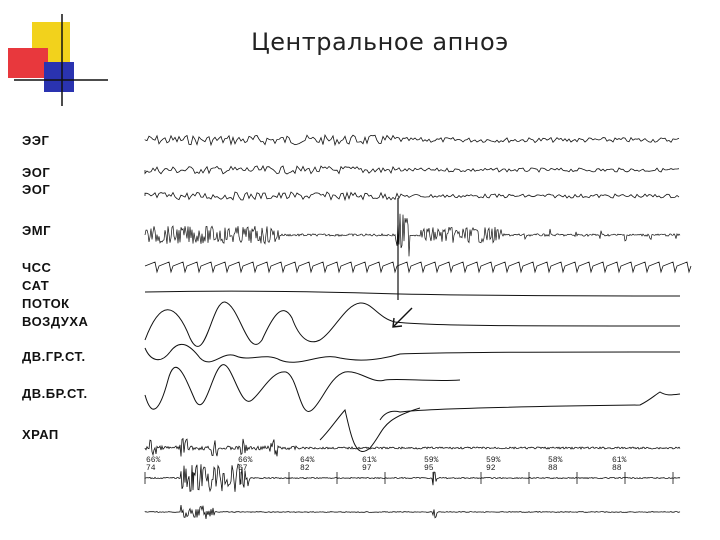 The width and height of the screenshot is (720, 540). Describe the element at coordinates (402, 317) in the screenshot. I see `apnea-arrow-icon` at that location.